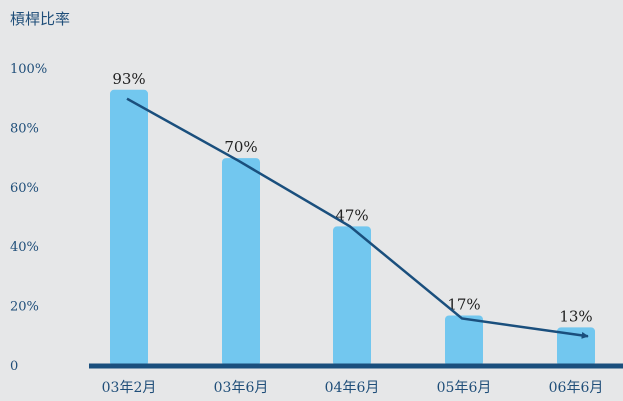 The width and height of the screenshot is (623, 401). I want to click on chart-title: 槓桿比率, so click(40, 19).